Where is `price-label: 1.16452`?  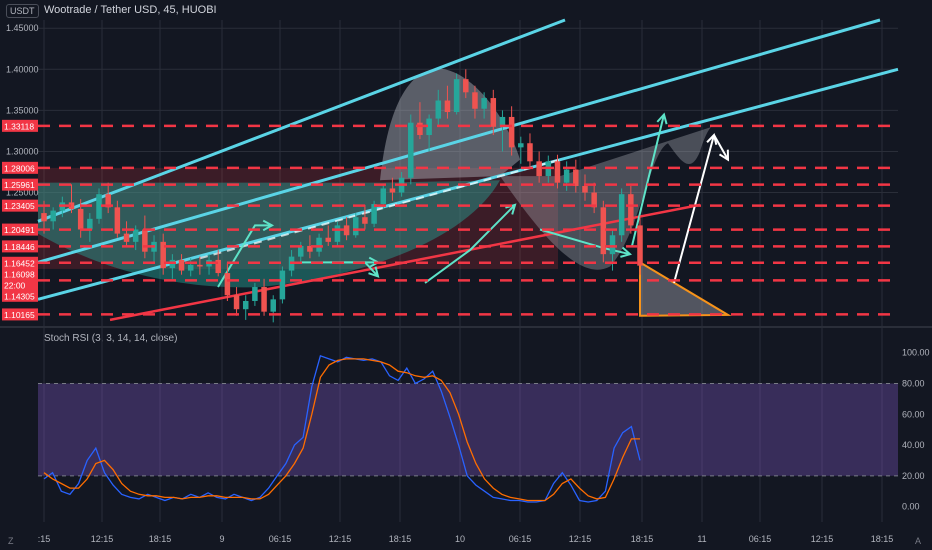
price-label: 1.16452 is located at coordinates (19, 263).